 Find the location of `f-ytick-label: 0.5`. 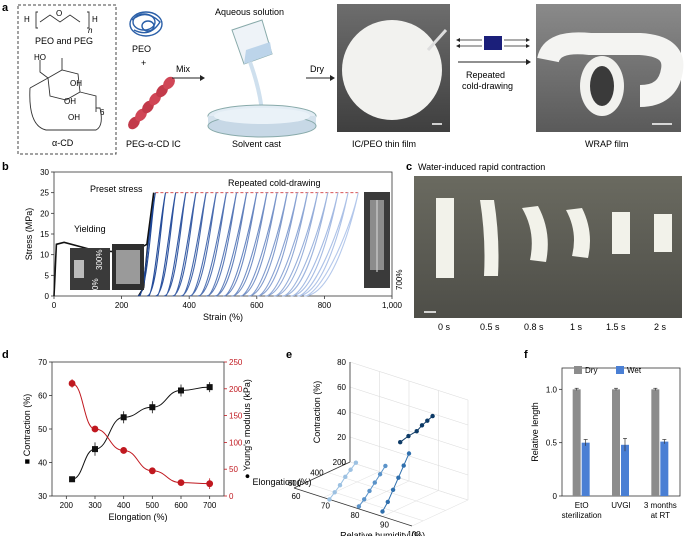

f-ytick-label: 0.5 is located at coordinates (552, 443).